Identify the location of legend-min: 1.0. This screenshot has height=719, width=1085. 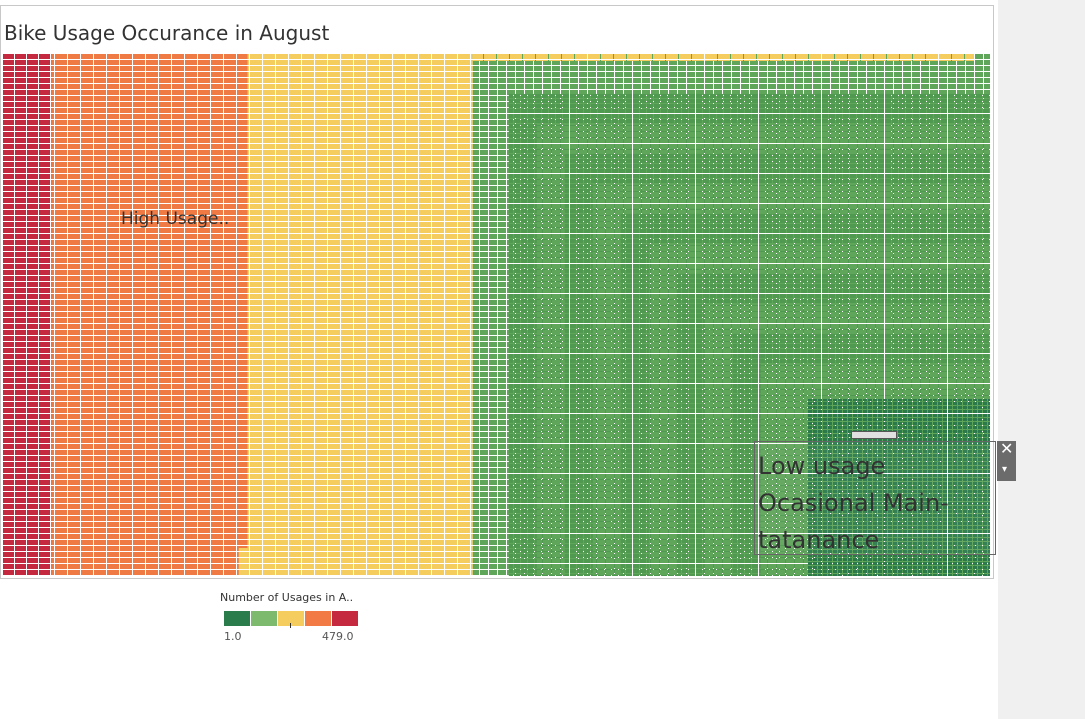
(233, 636).